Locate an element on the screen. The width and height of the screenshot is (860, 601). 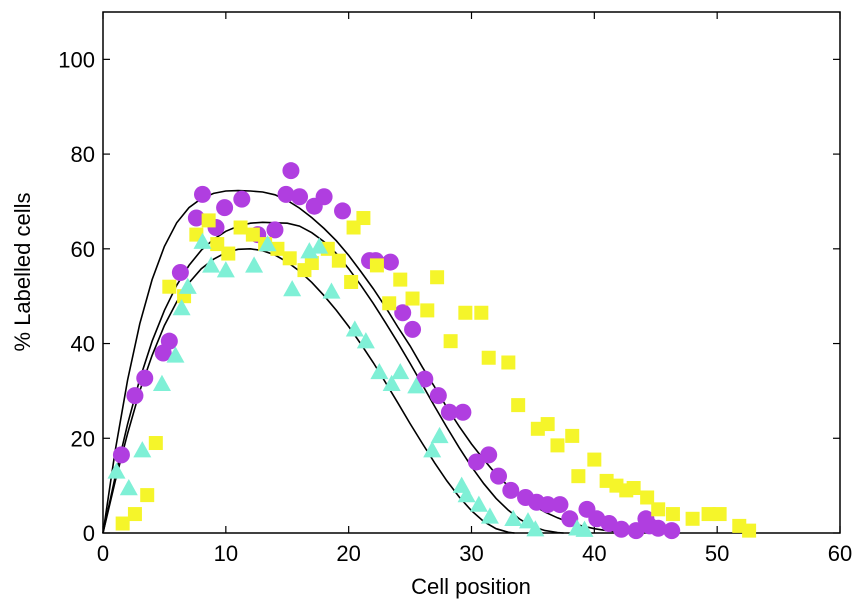
x-tick-label: 10 is located at coordinates (226, 553).